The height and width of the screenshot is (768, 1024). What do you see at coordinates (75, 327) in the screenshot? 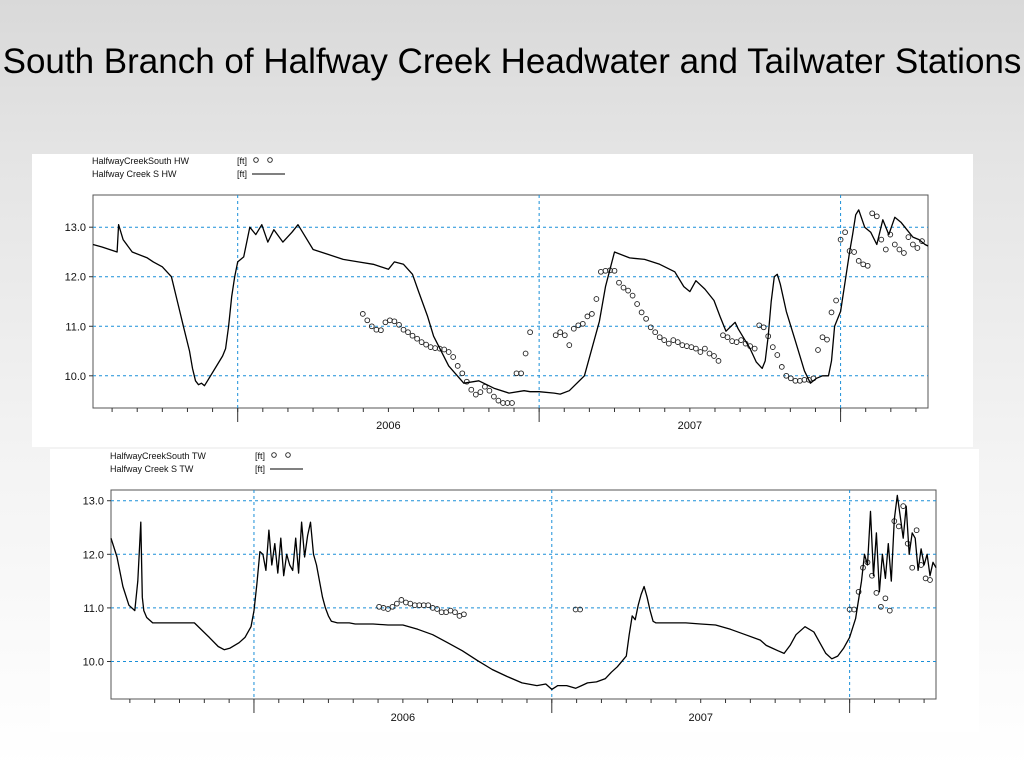
I see `y-tick-label: 11.0` at bounding box center [75, 327].